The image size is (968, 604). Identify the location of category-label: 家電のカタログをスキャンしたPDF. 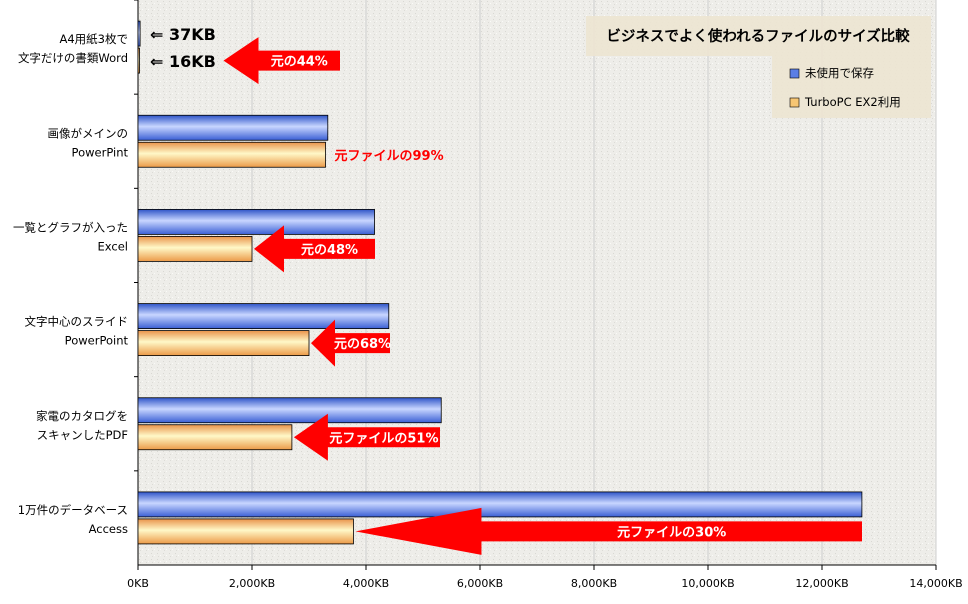
(82, 425).